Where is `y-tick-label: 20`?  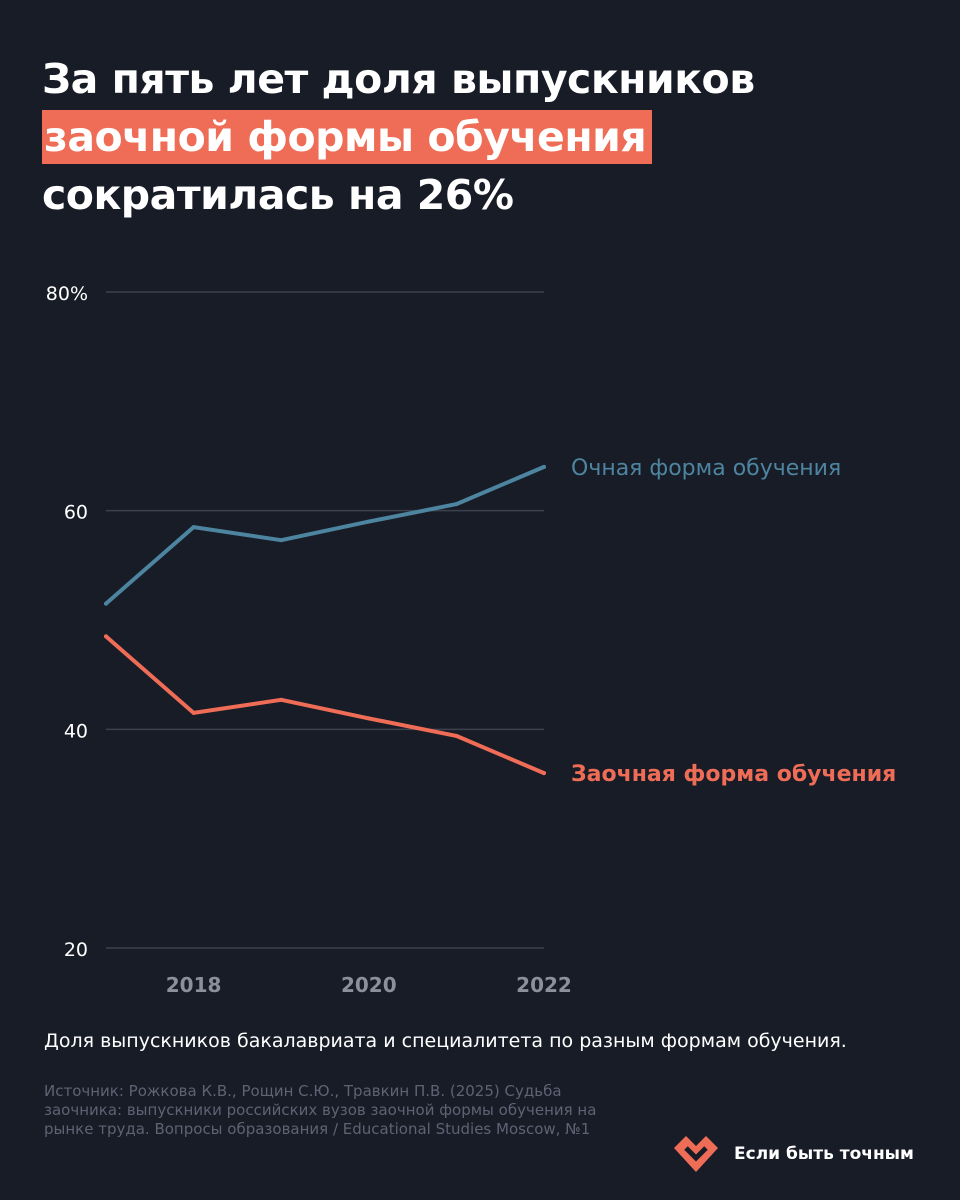 y-tick-label: 20 is located at coordinates (76, 950).